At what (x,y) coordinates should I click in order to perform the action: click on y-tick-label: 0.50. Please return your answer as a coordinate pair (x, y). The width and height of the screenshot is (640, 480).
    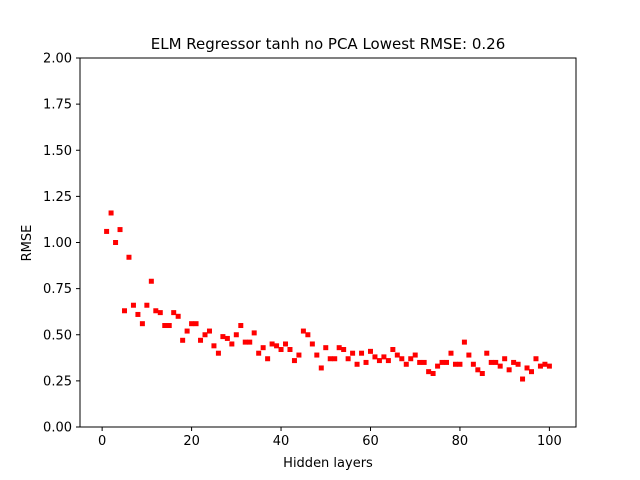
    Looking at the image, I should click on (57, 335).